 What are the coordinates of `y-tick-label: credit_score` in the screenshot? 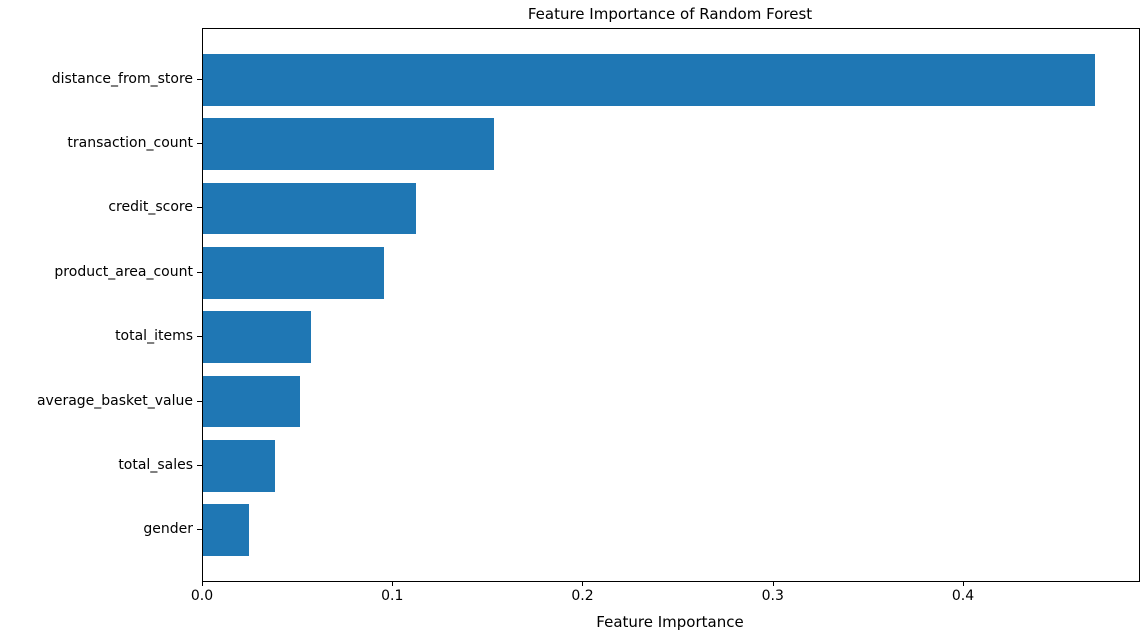 It's located at (150, 207).